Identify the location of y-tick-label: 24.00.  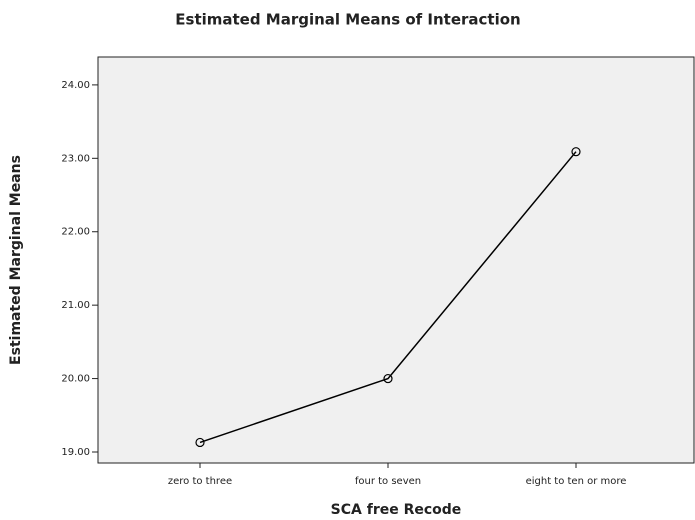
(75, 85).